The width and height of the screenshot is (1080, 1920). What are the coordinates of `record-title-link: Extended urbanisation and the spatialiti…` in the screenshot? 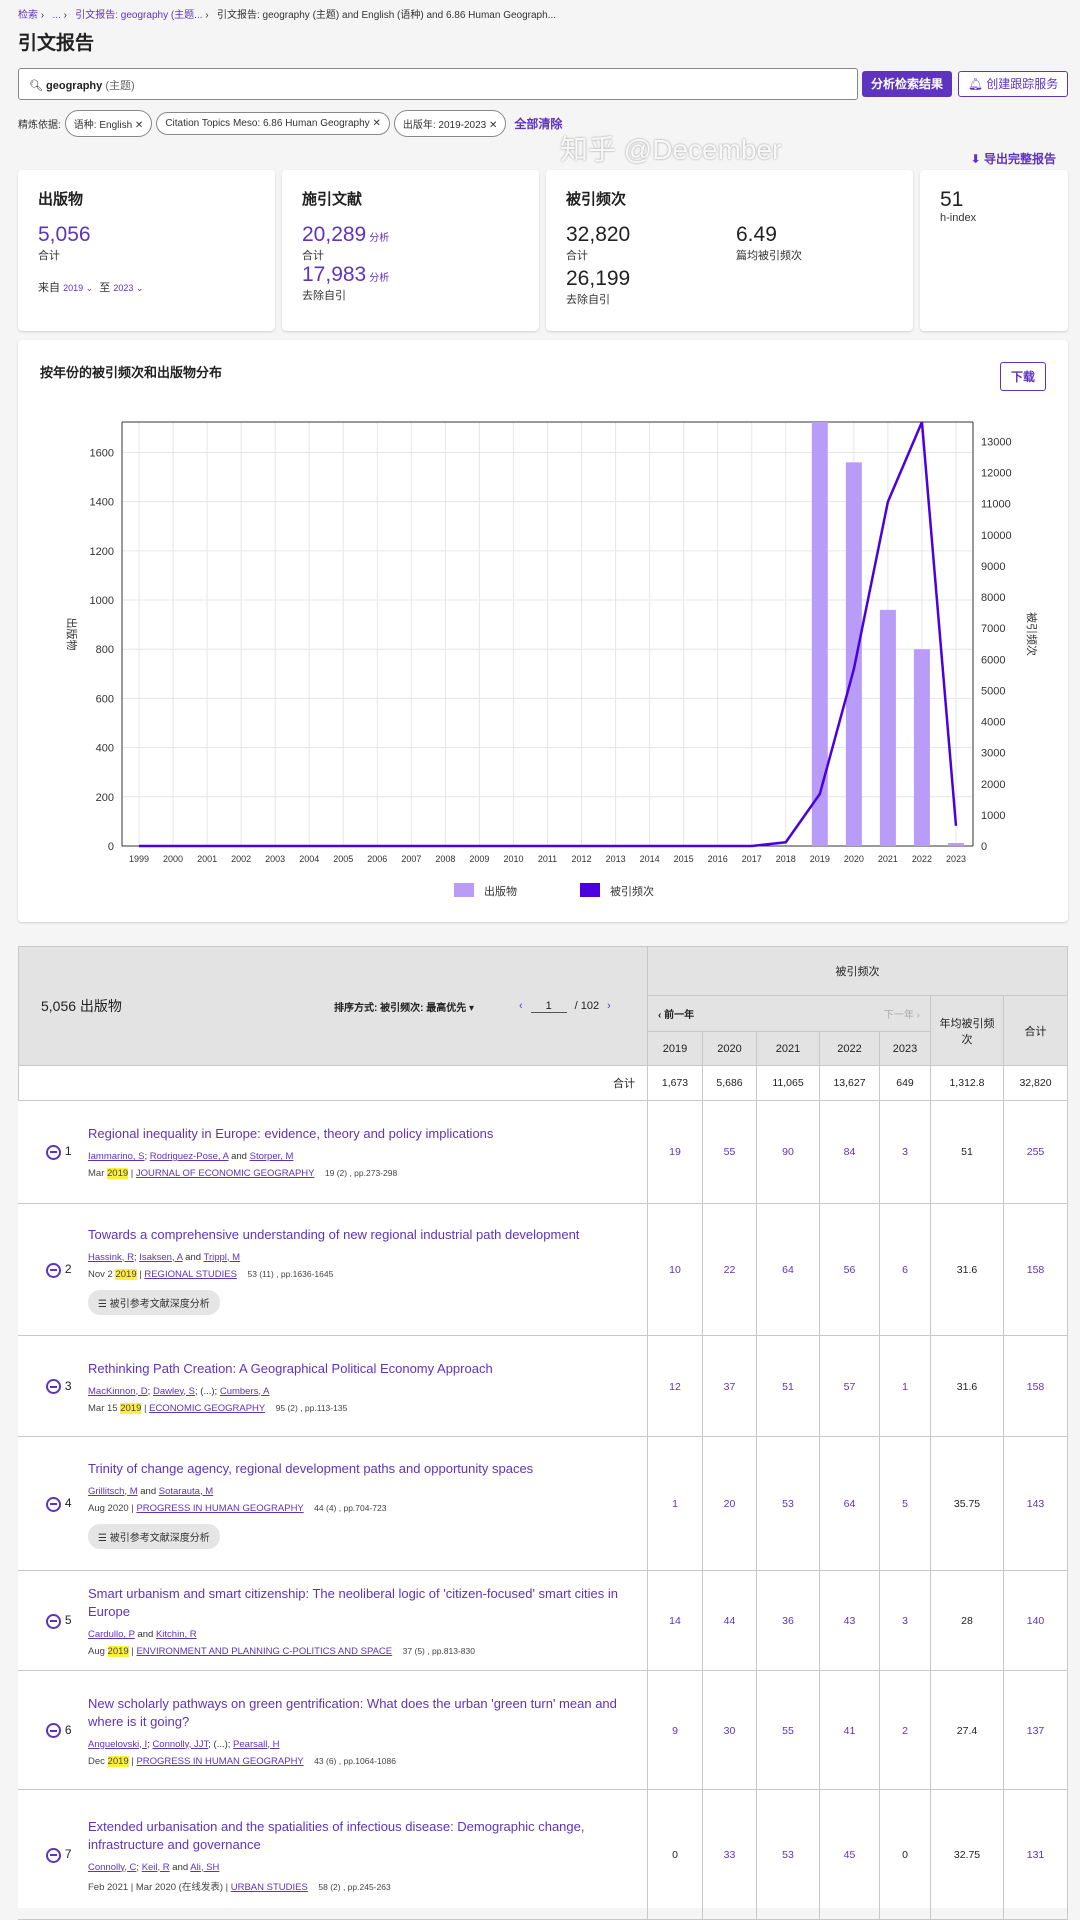 It's located at (363, 1836).